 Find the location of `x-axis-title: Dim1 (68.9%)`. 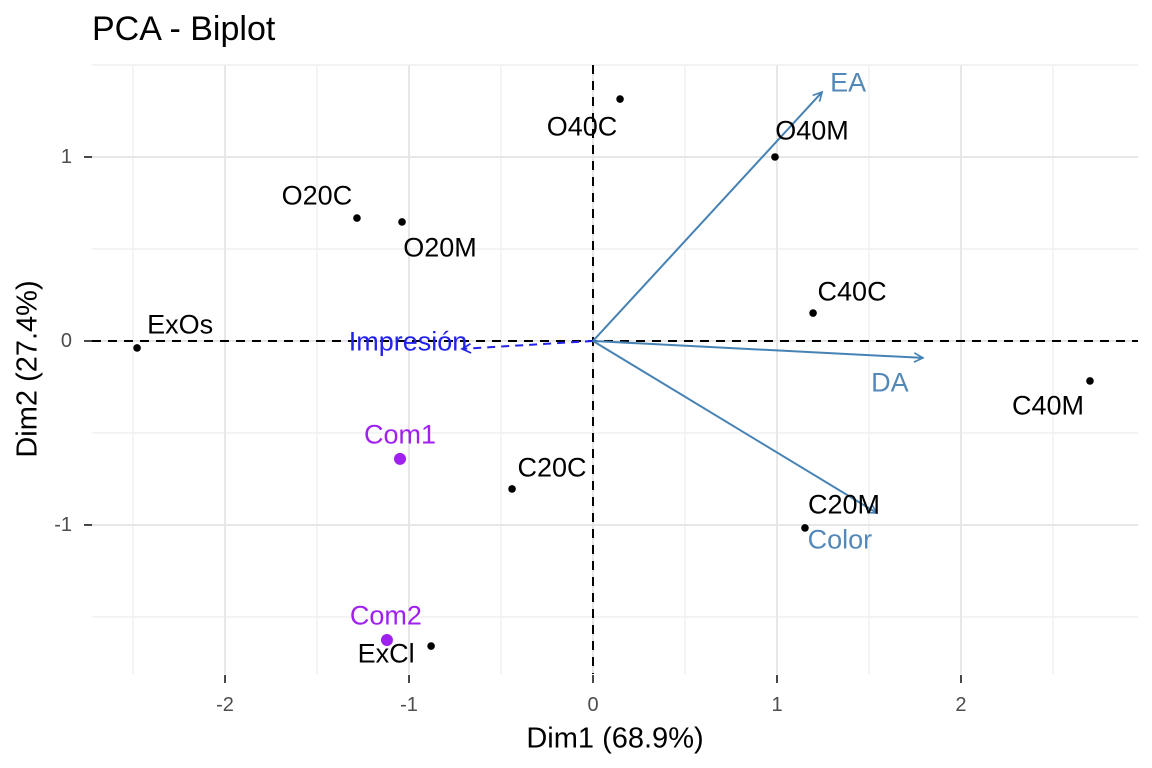

x-axis-title: Dim1 (68.9%) is located at coordinates (615, 738).